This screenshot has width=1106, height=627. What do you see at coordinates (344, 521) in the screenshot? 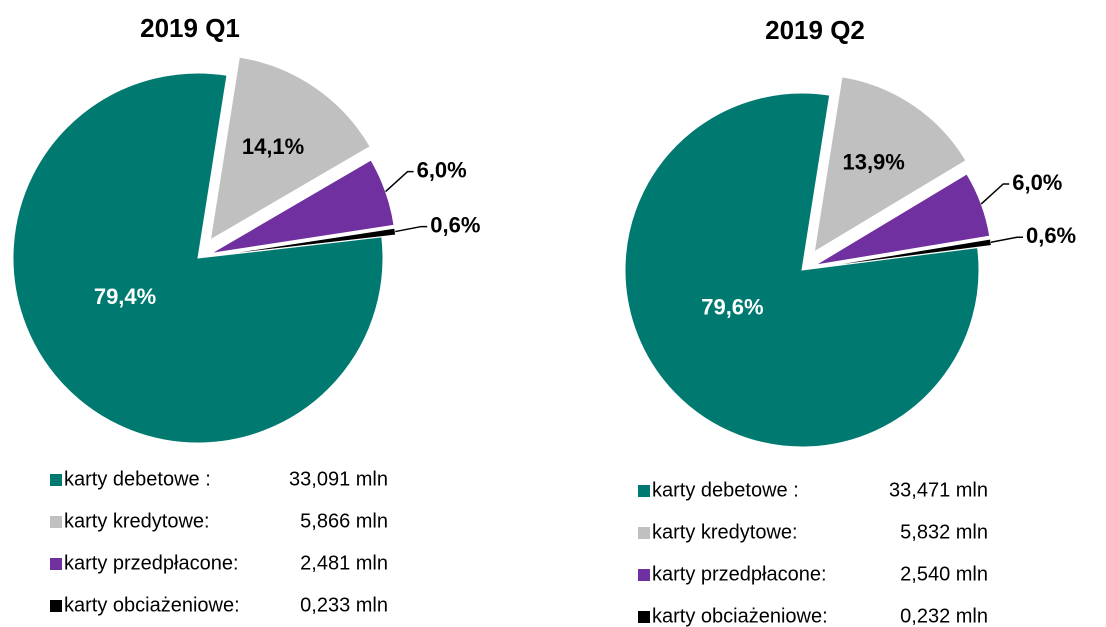
I see `legend-amount: 5,866 mln` at bounding box center [344, 521].